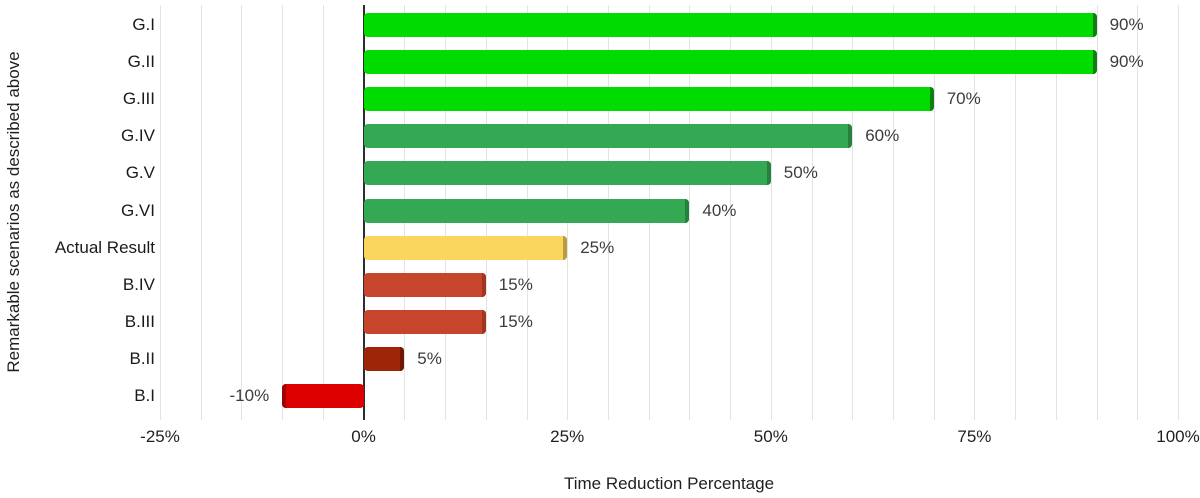 The width and height of the screenshot is (1200, 498). I want to click on bar-b-iii, so click(424, 321).